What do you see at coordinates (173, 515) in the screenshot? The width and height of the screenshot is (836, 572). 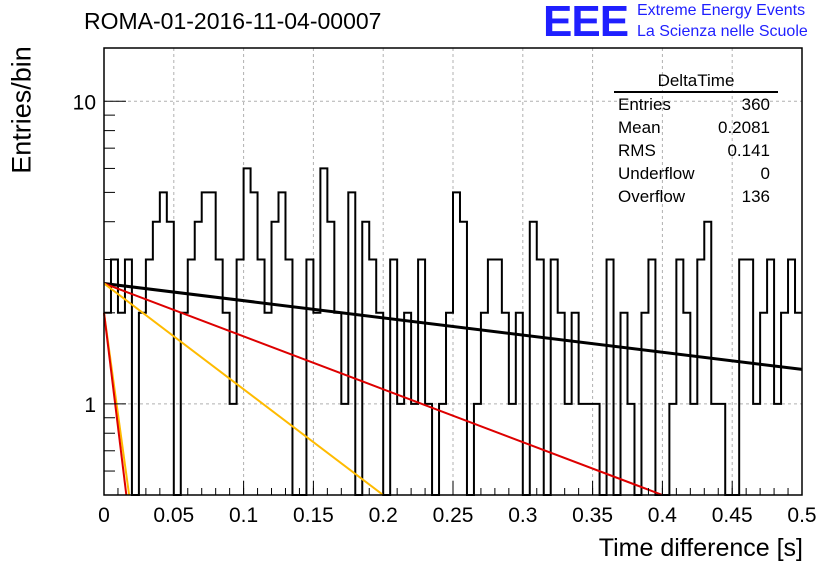 I see `x-tick-label: 0.05` at bounding box center [173, 515].